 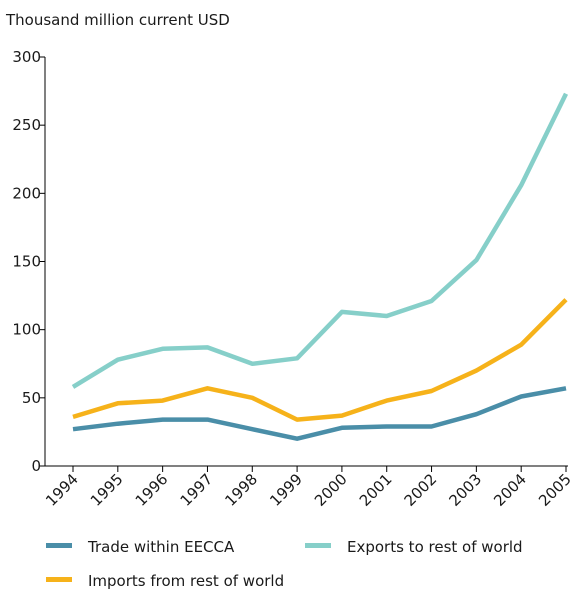 What do you see at coordinates (26, 262) in the screenshot?
I see `y-tick-label: 150` at bounding box center [26, 262].